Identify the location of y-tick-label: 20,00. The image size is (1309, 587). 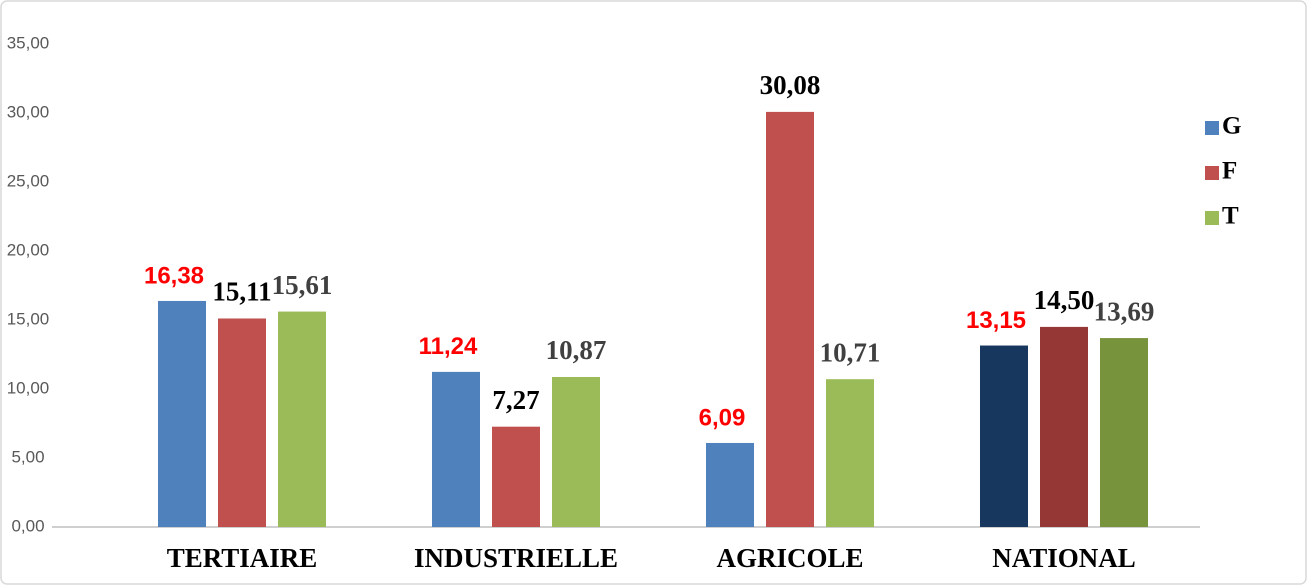
(28, 249).